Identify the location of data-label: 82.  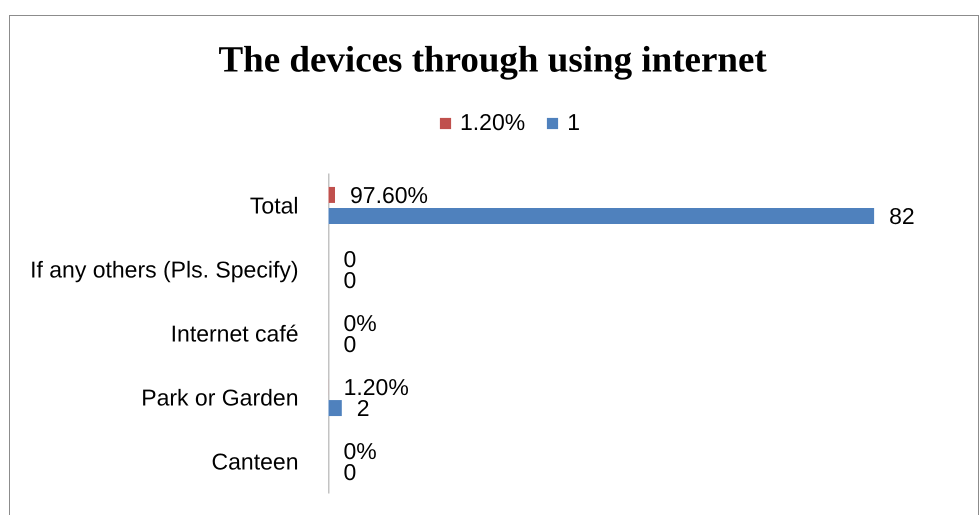
(902, 216).